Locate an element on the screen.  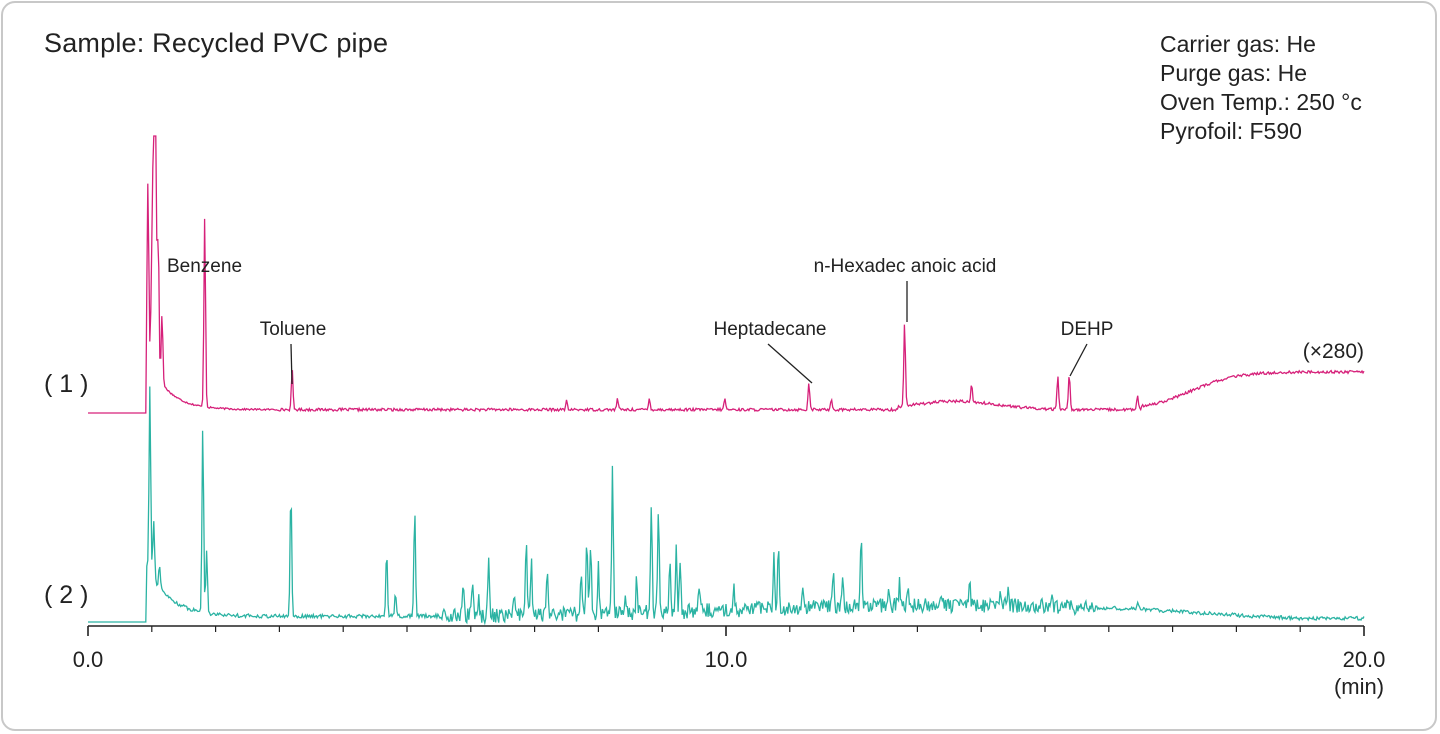
x-axis: 0.0 10.0 20.0(min) is located at coordinates (729, 662).